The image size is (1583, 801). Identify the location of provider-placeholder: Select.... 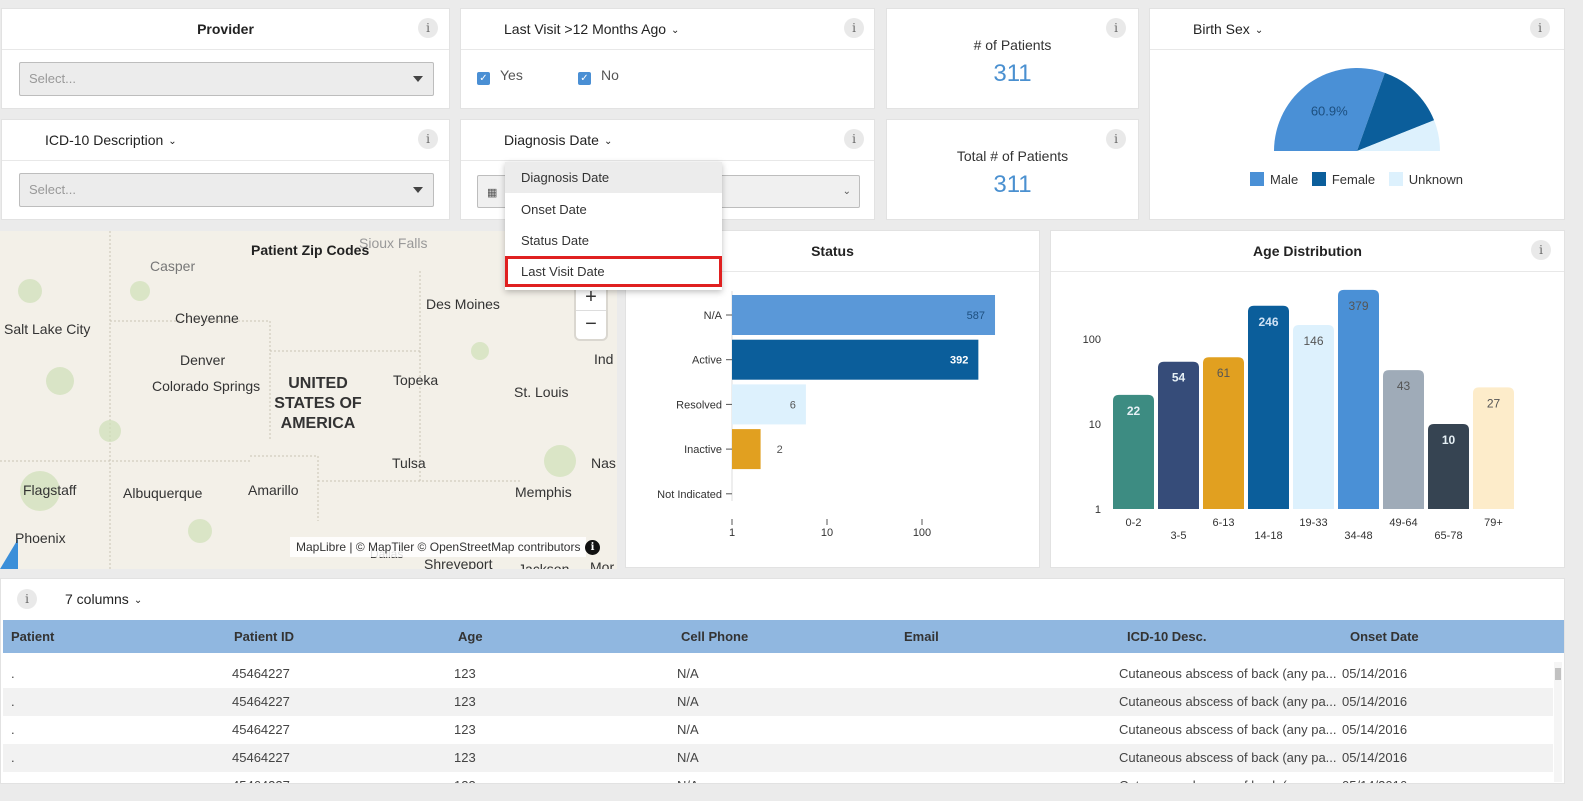
(52, 78).